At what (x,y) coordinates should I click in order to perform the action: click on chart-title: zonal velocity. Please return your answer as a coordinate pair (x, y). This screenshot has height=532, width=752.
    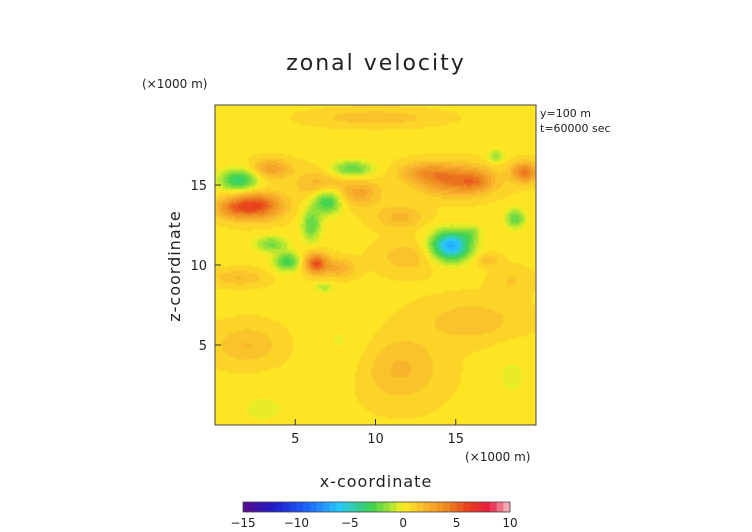
    Looking at the image, I should click on (376, 63).